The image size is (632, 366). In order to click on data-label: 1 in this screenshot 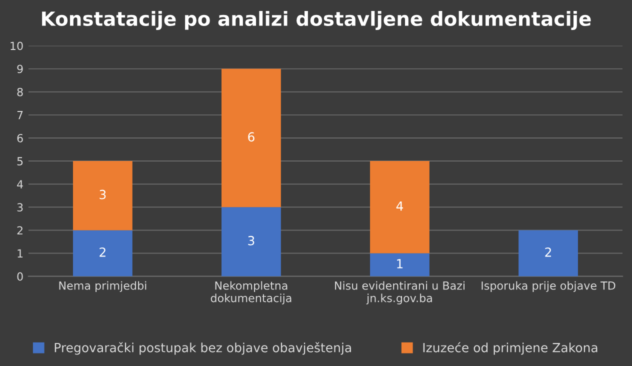, I will do `click(400, 263)`.